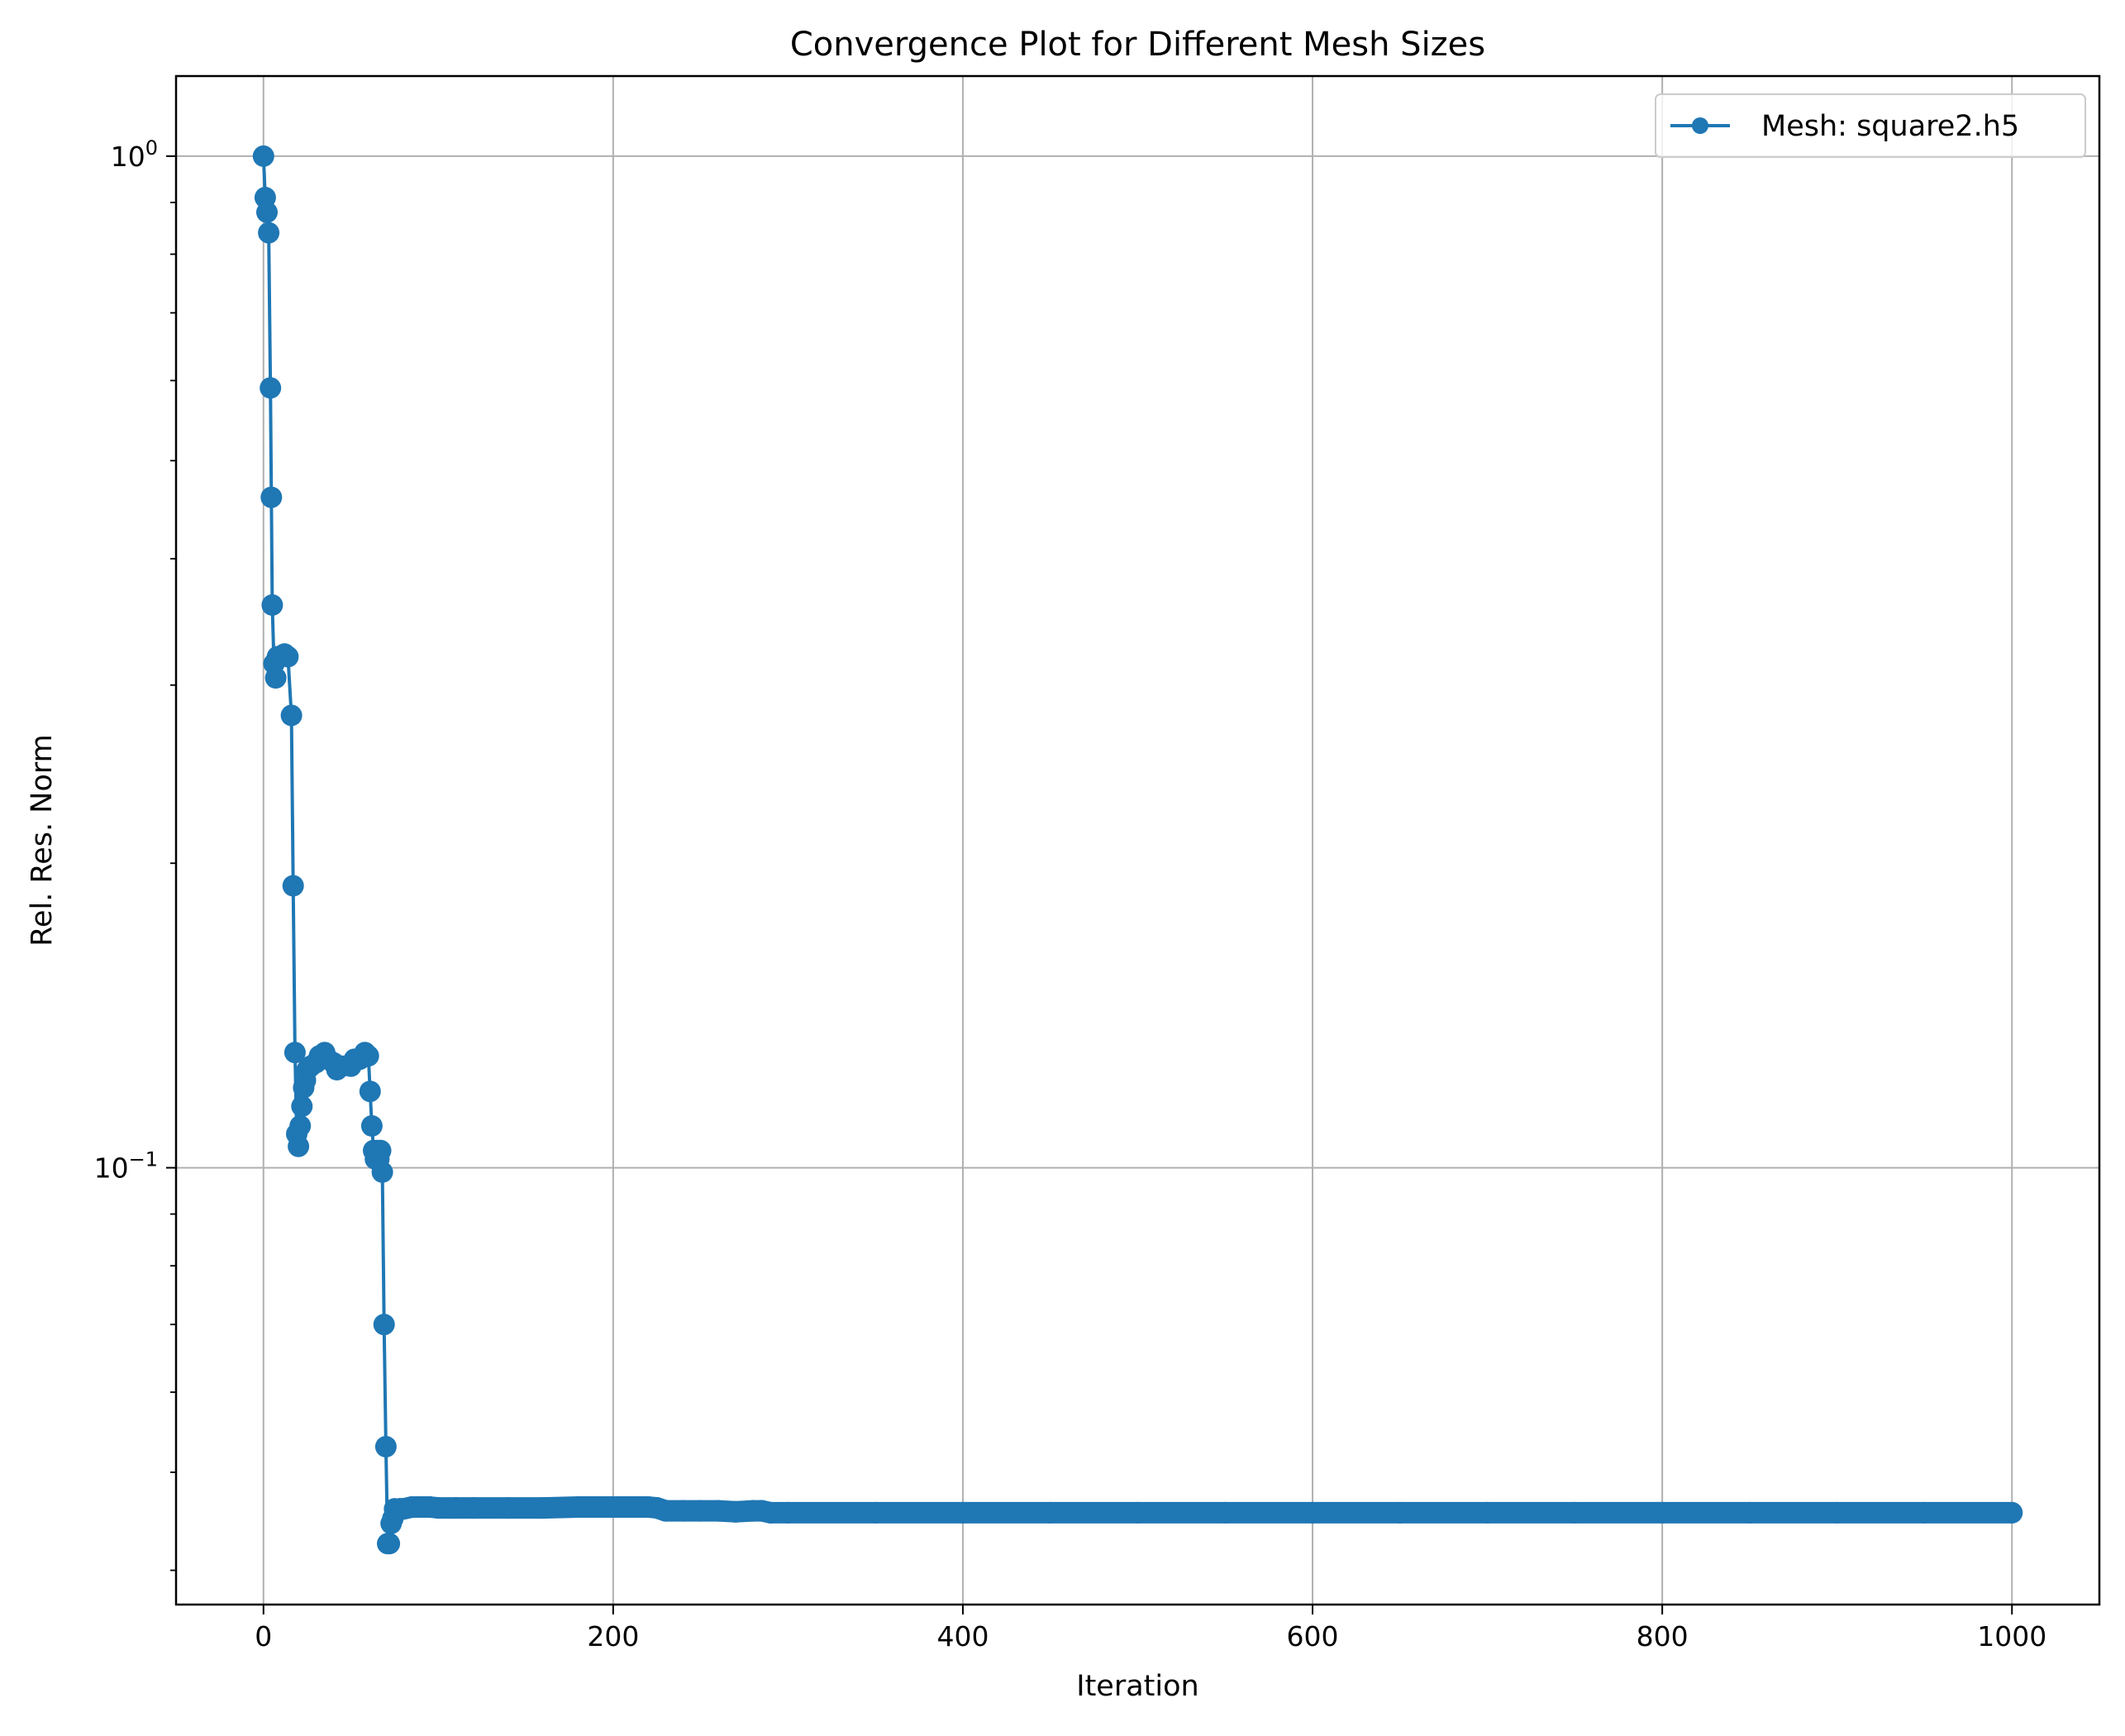  Describe the element at coordinates (42, 840) in the screenshot. I see `y-axis-label: Rel. Res. Norm` at that location.